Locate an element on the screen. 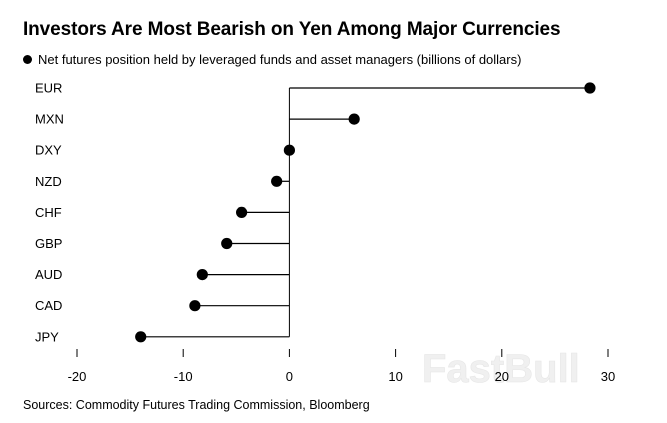 The image size is (667, 423). category-label: NZD is located at coordinates (48, 181).